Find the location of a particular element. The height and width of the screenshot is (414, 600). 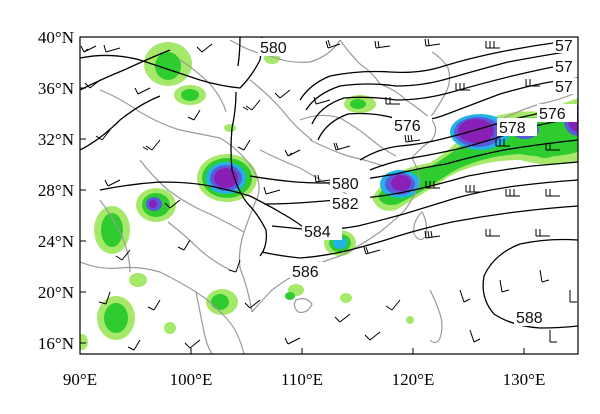

contour-label-586: 586 is located at coordinates (305, 272).